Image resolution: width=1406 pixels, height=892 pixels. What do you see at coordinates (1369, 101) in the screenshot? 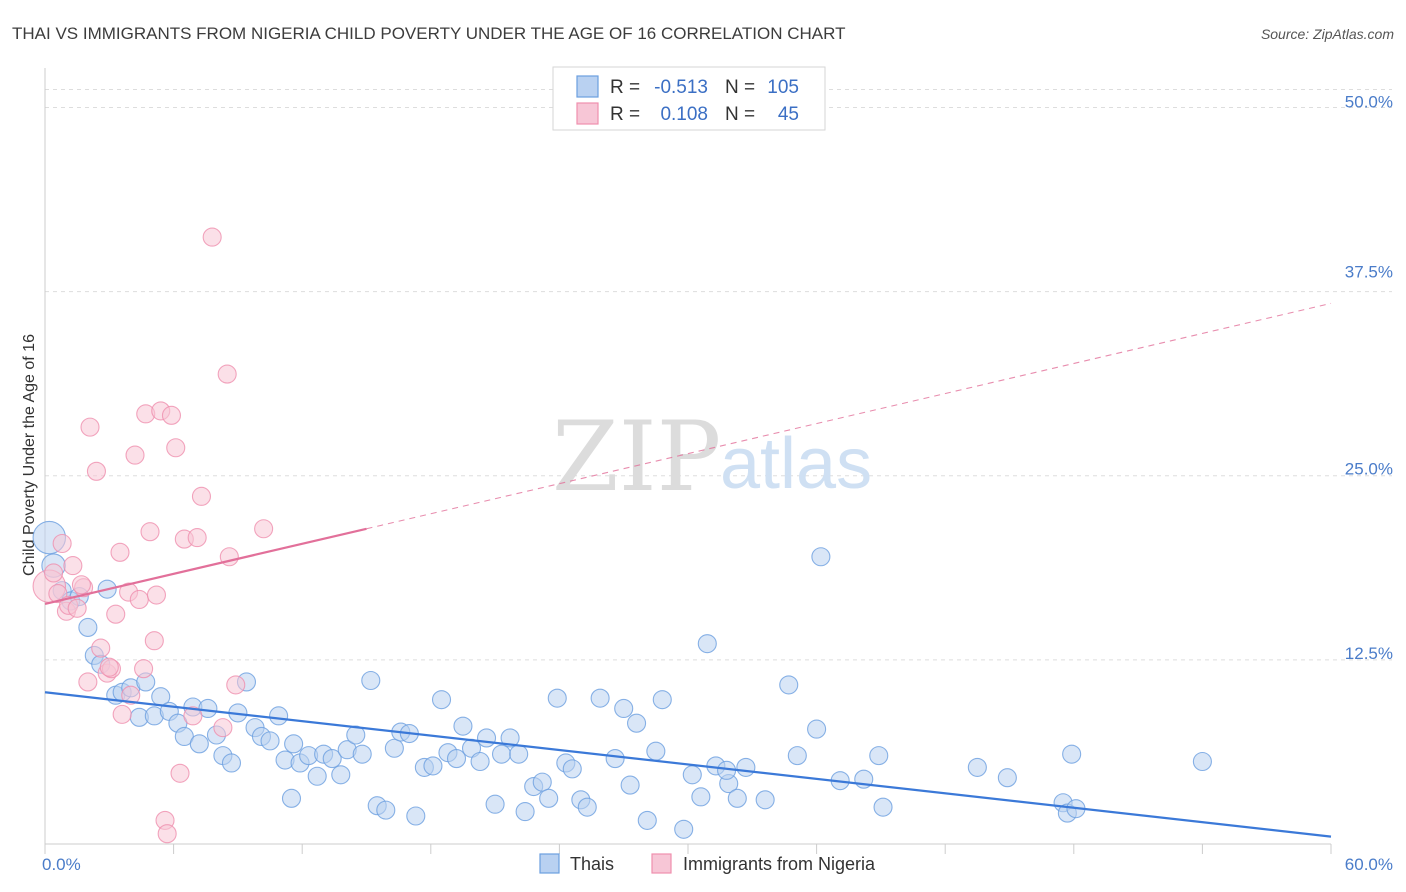
I see `y-tick-label: 50.0%` at bounding box center [1369, 101].